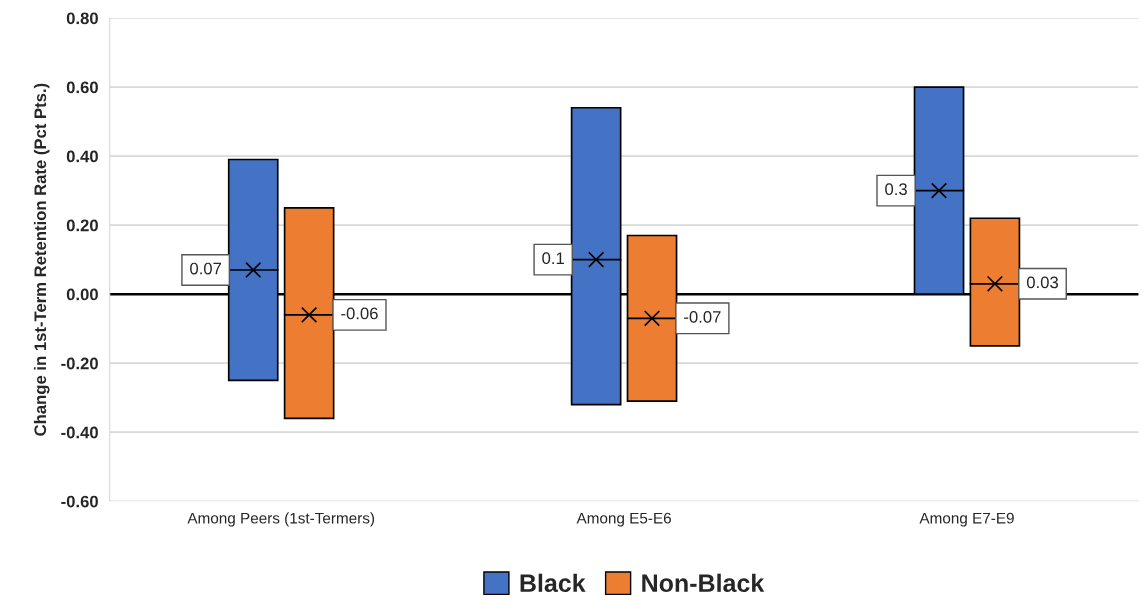 This screenshot has height=601, width=1143. Describe the element at coordinates (553, 583) in the screenshot. I see `legend-label: Black` at that location.